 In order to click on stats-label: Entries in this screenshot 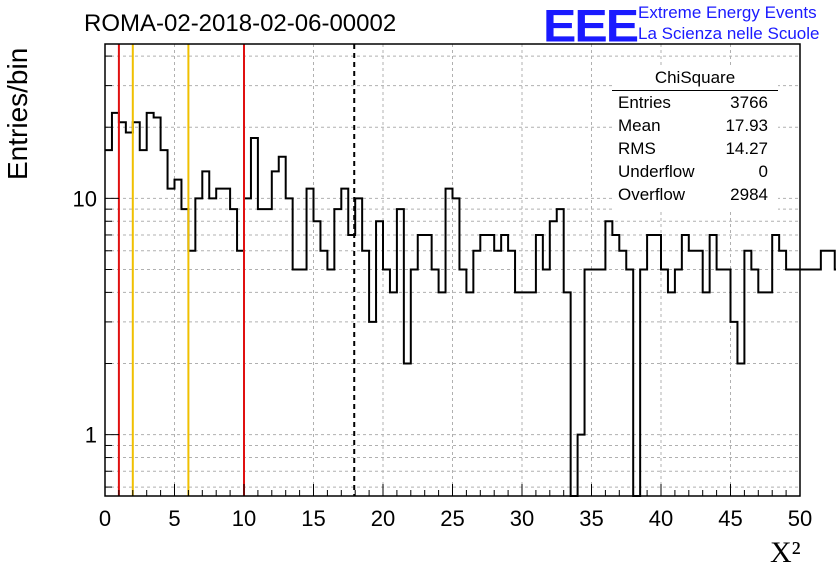, I will do `click(644, 102)`.